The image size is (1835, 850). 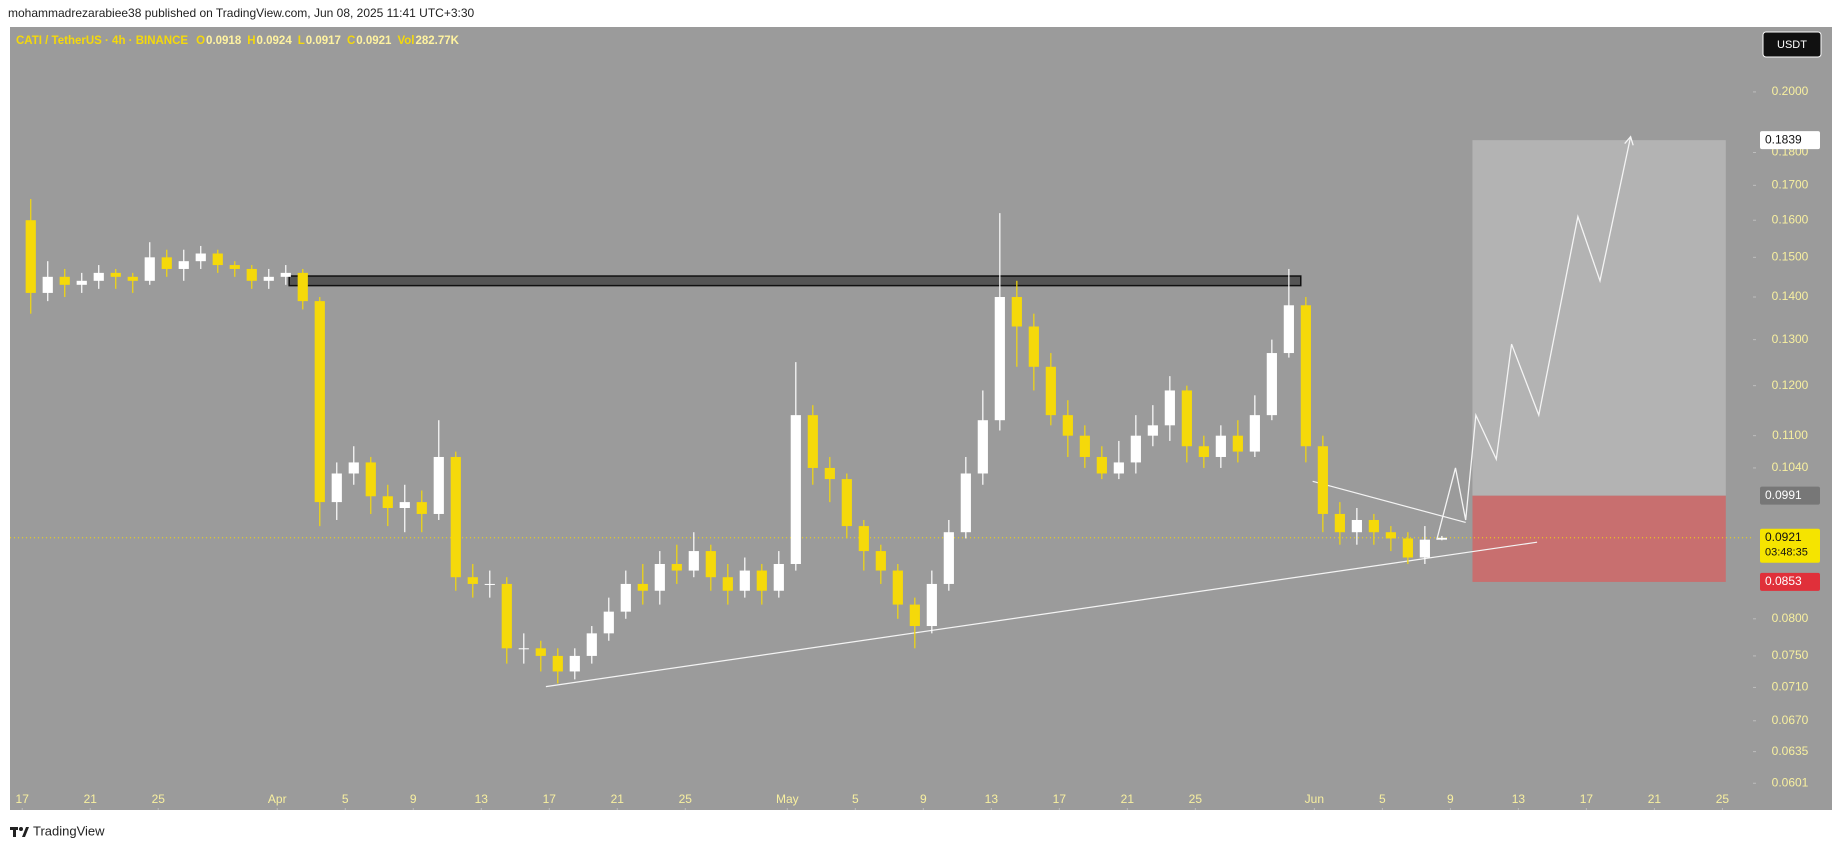 I want to click on y-tick-label: 0.0635, so click(x=1790, y=751).